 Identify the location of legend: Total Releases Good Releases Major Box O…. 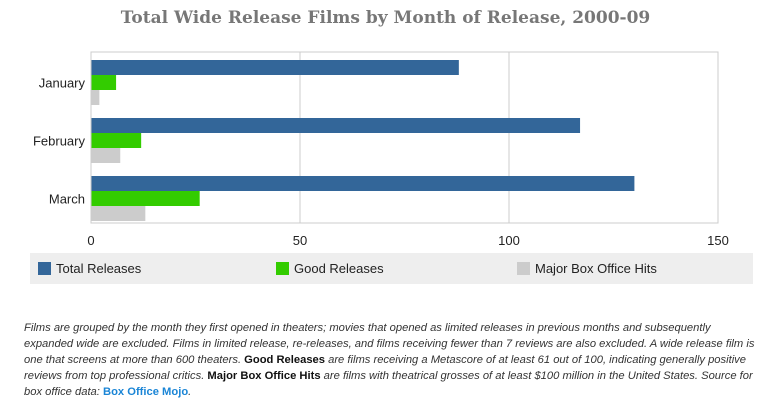
(391, 268).